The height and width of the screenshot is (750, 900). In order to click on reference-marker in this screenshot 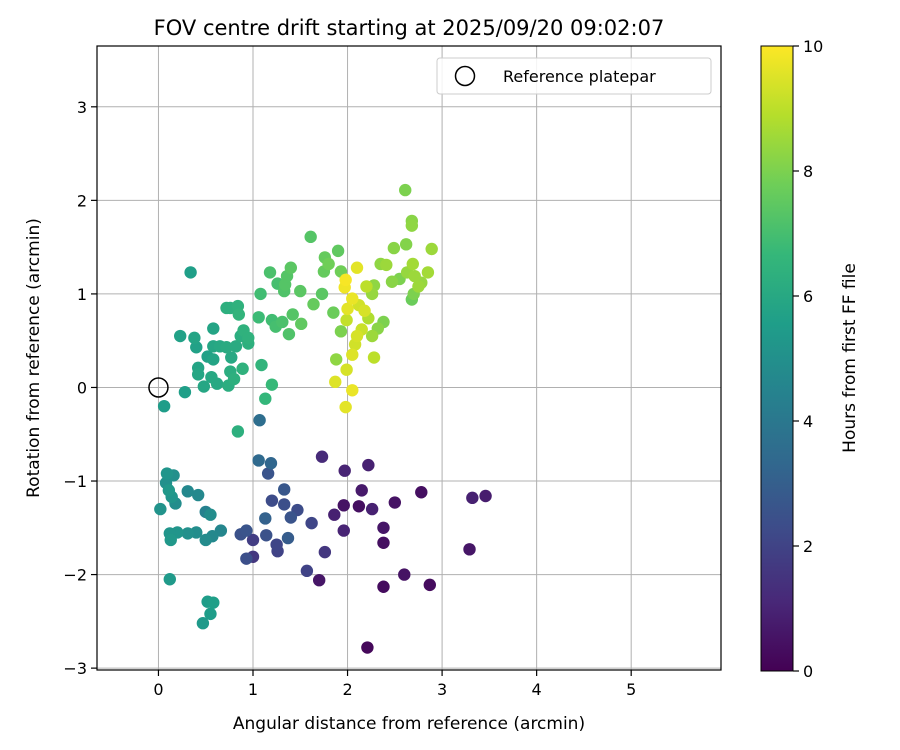, I will do `click(158, 387)`.